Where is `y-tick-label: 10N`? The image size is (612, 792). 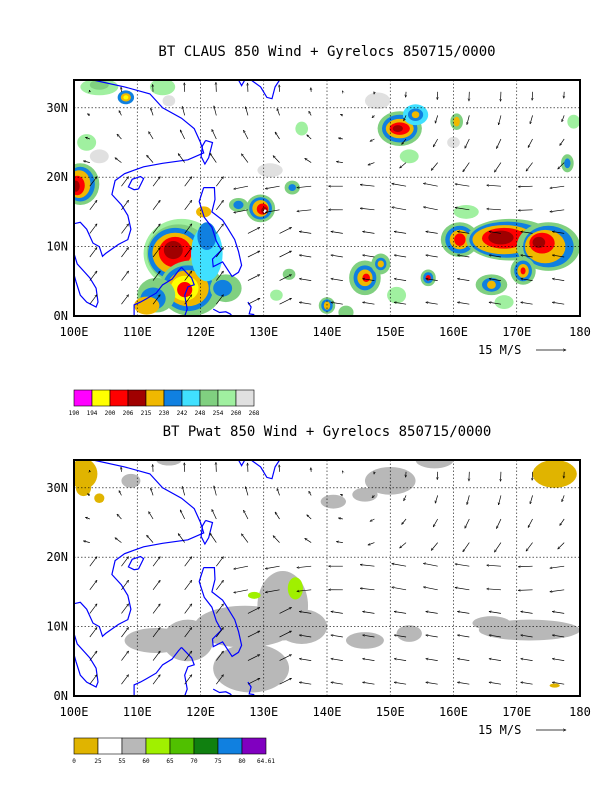 y-tick-label: 10N is located at coordinates (57, 627).